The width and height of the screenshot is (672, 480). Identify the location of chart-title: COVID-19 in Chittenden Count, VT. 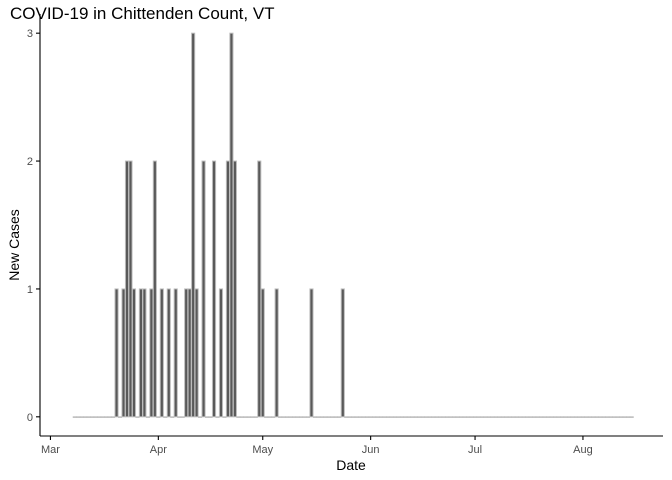
(142, 13).